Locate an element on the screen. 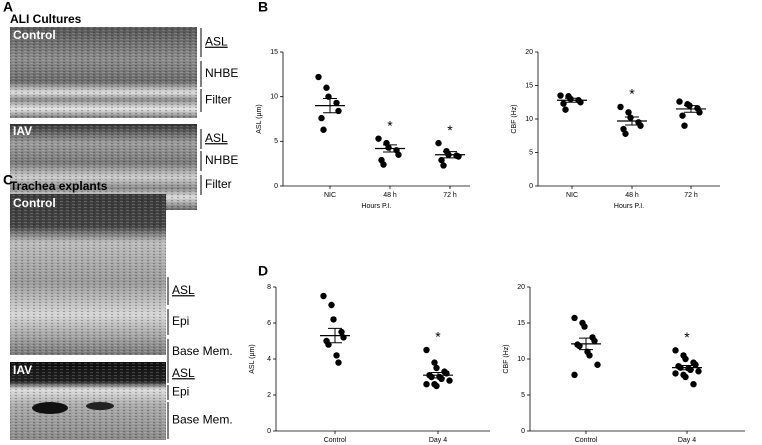  panel-letter: B is located at coordinates (263, 7).